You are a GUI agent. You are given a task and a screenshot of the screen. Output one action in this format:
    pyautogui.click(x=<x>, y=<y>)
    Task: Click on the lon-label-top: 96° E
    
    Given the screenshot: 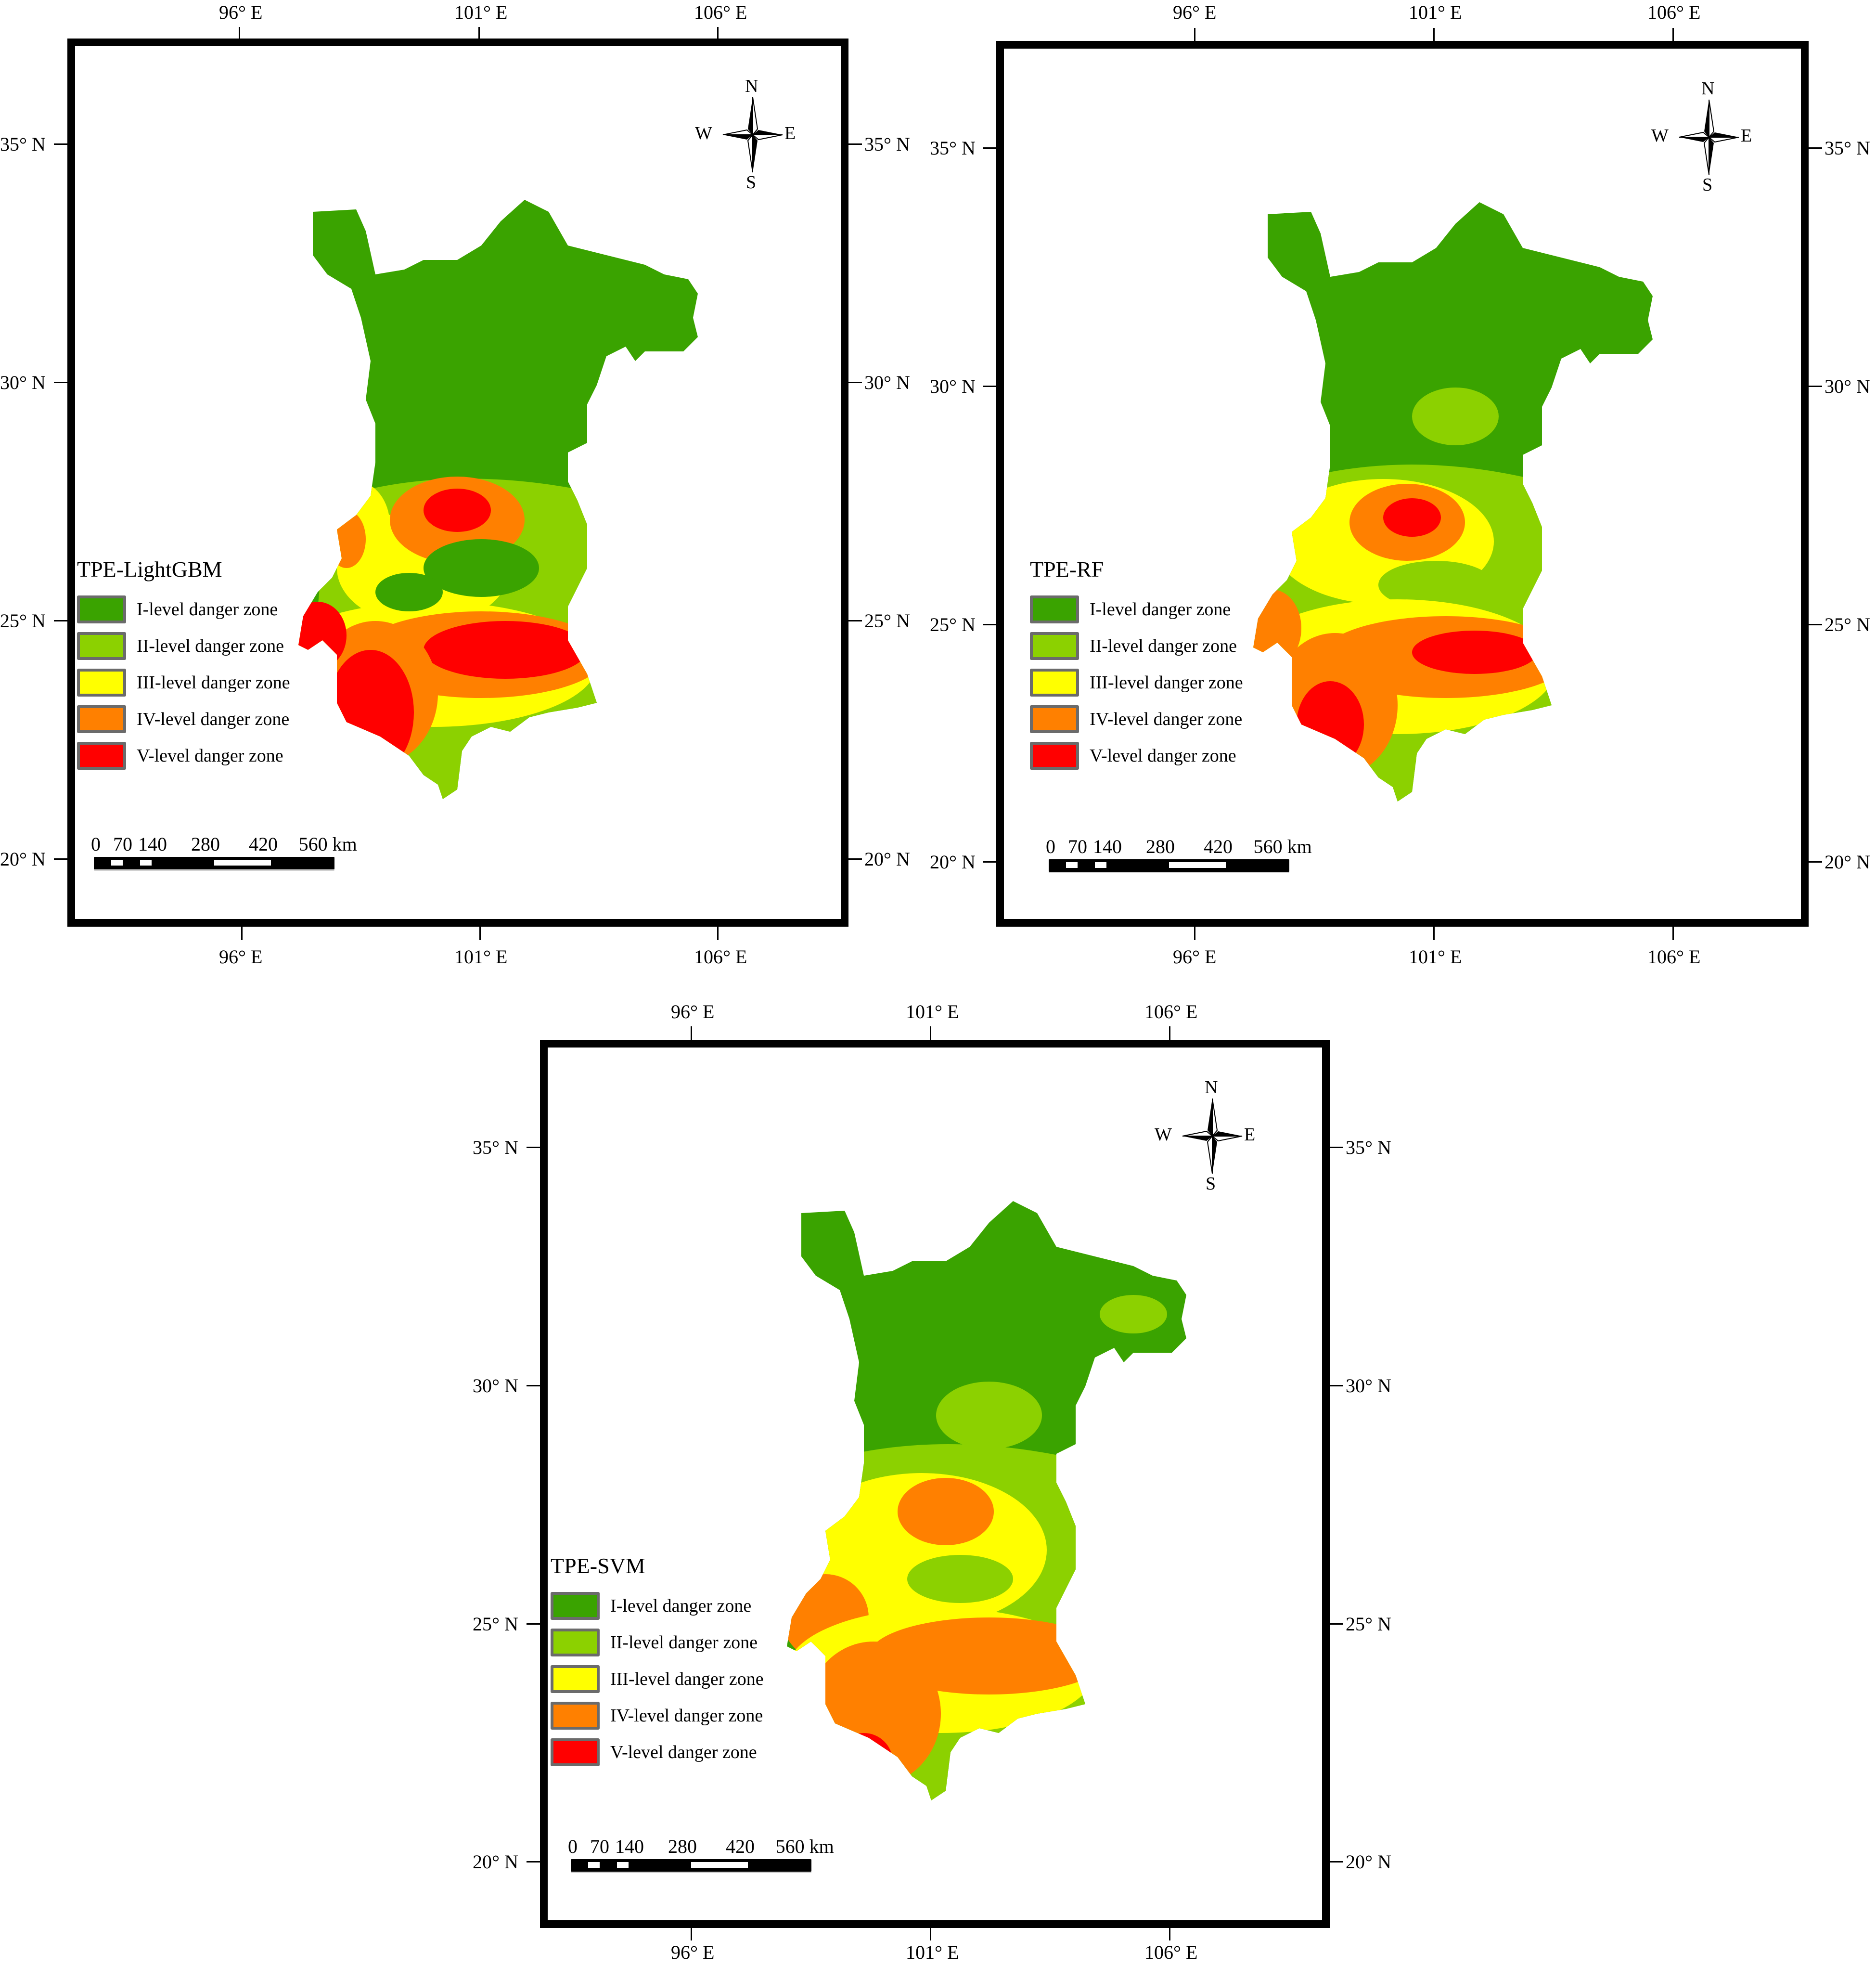 What is the action you would take?
    pyautogui.click(x=693, y=1012)
    